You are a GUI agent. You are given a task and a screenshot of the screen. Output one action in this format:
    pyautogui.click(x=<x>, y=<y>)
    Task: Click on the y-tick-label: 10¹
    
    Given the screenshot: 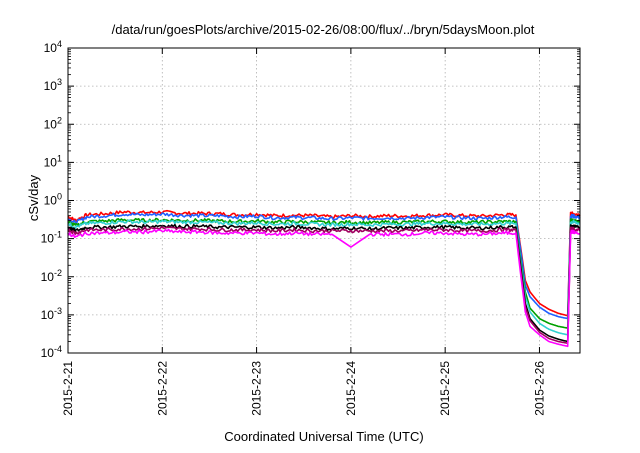 What is the action you would take?
    pyautogui.click(x=53, y=161)
    